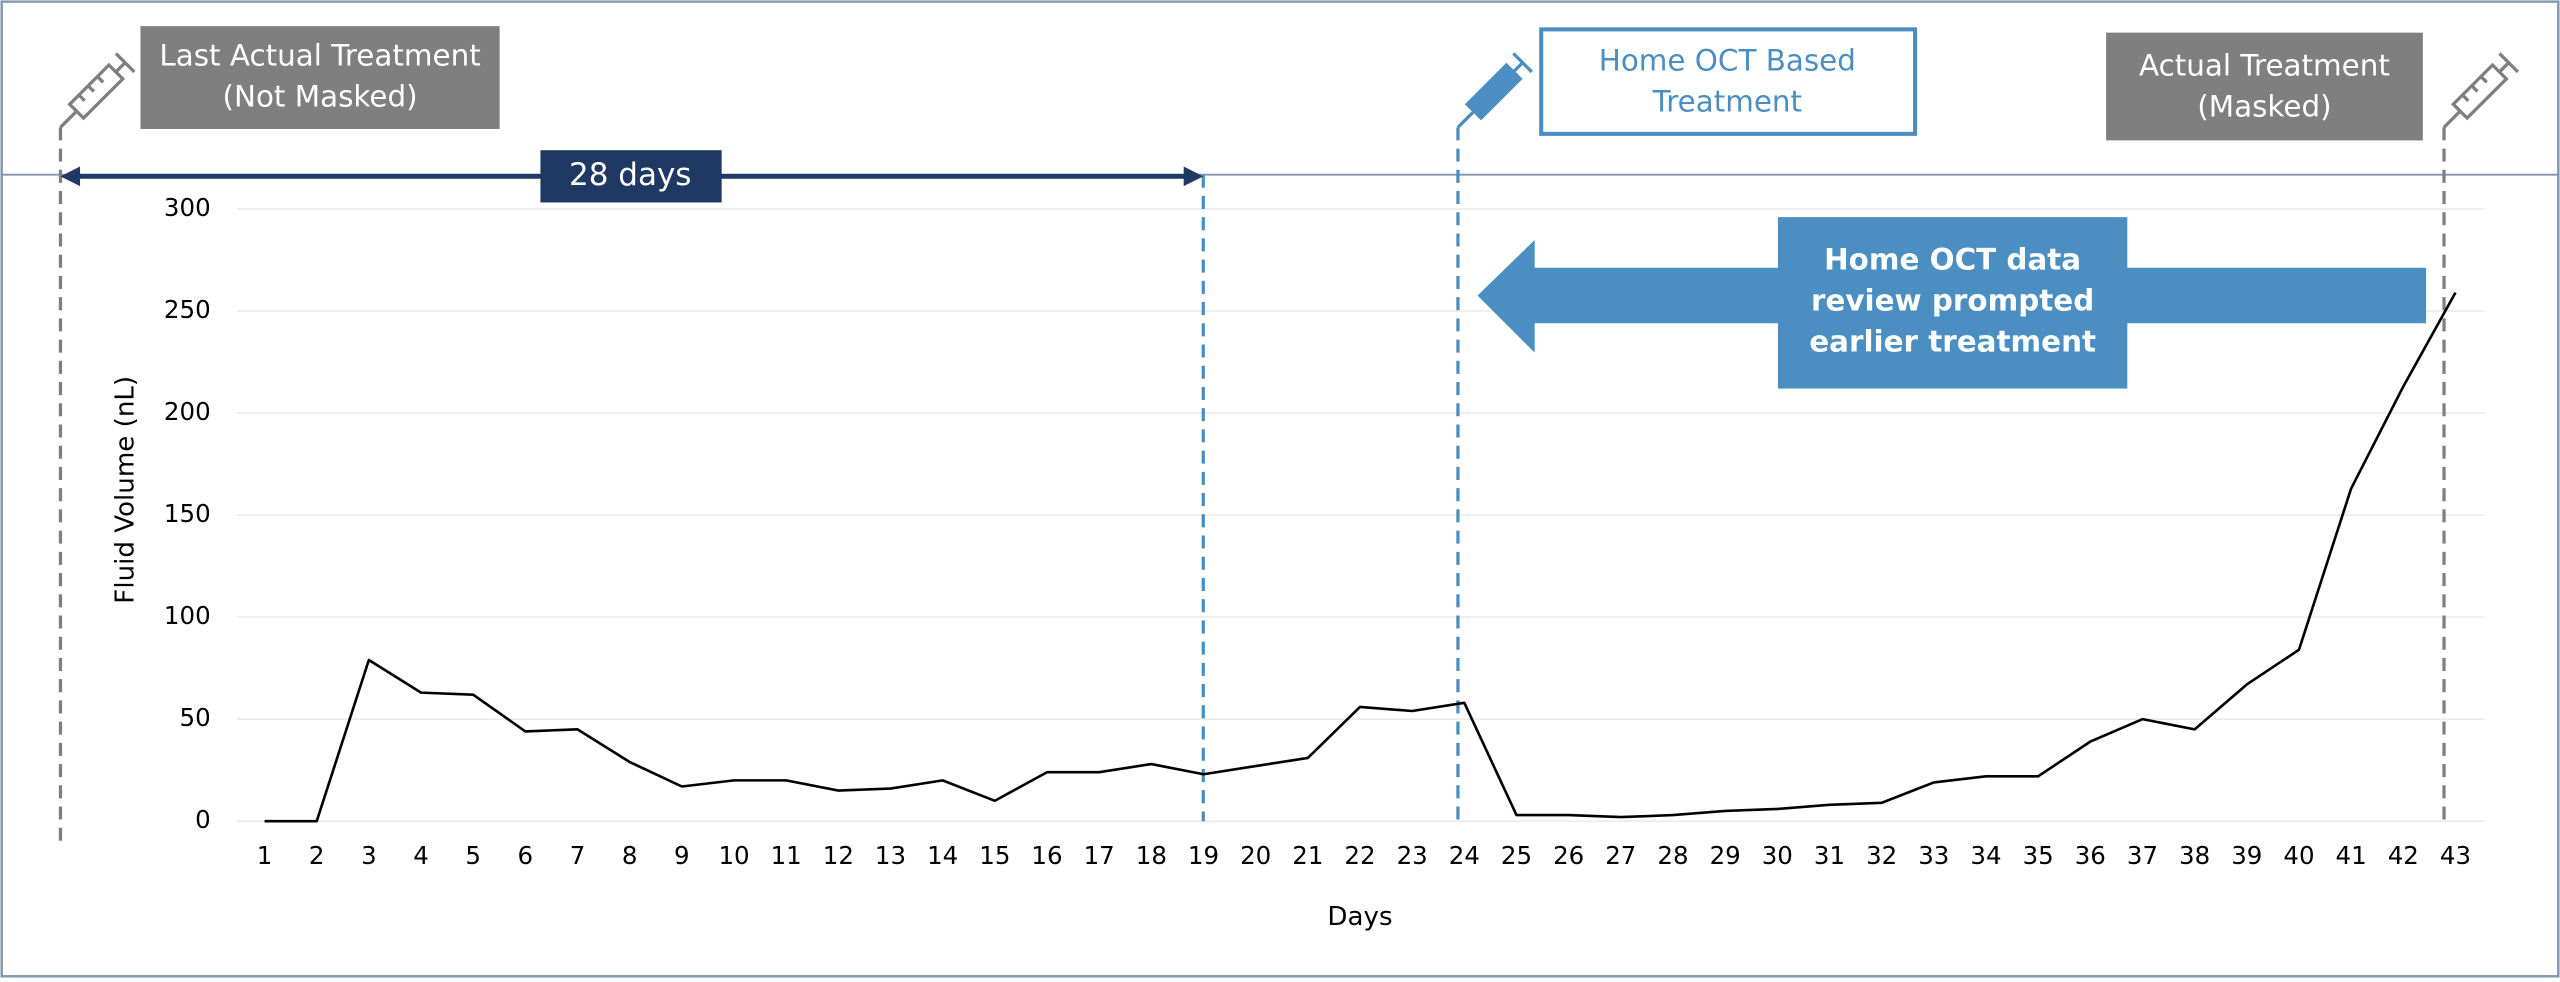  Describe the element at coordinates (1255, 855) in the screenshot. I see `x-tick-label: 20` at that location.